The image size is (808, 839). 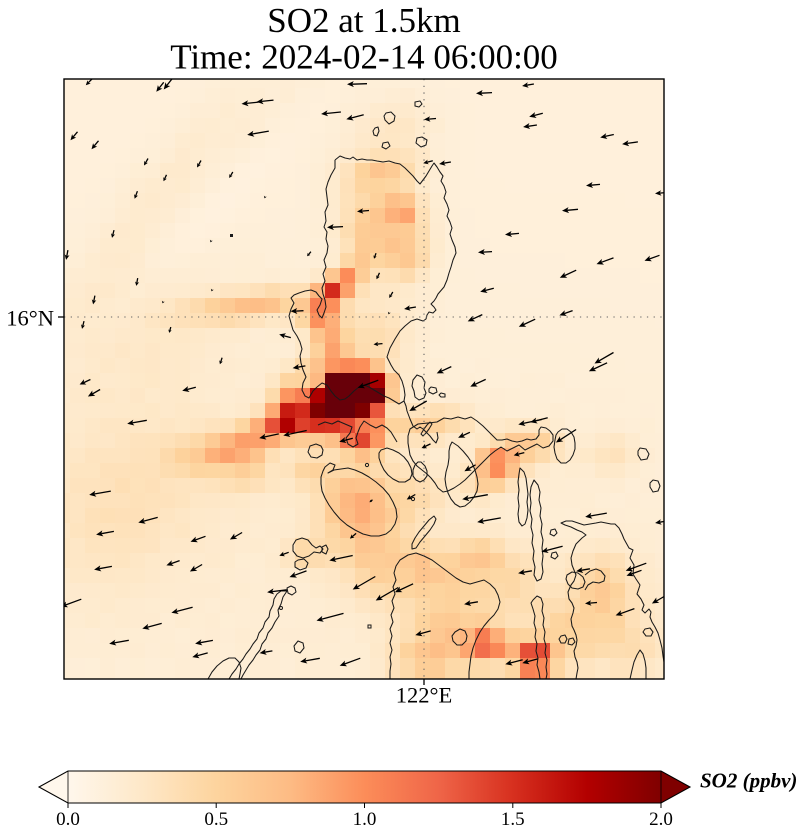 I want to click on svg-text: Time: 2024-02-14 06:00:00, so click(x=364, y=57).